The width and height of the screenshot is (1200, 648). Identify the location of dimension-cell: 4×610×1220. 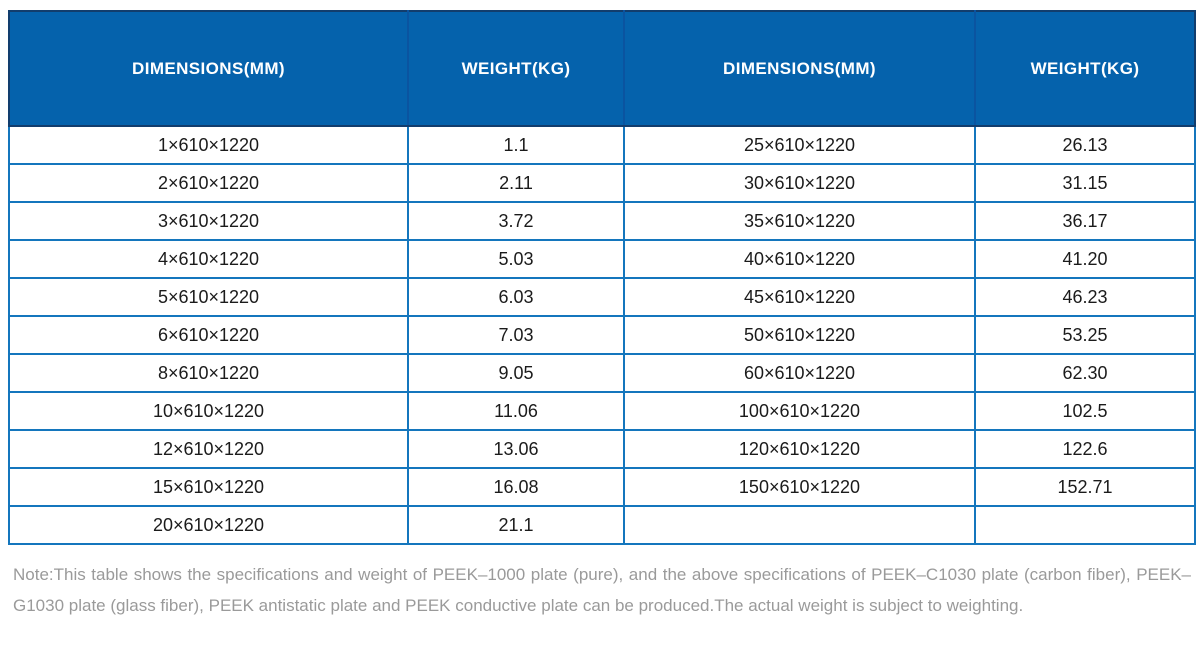
(208, 259).